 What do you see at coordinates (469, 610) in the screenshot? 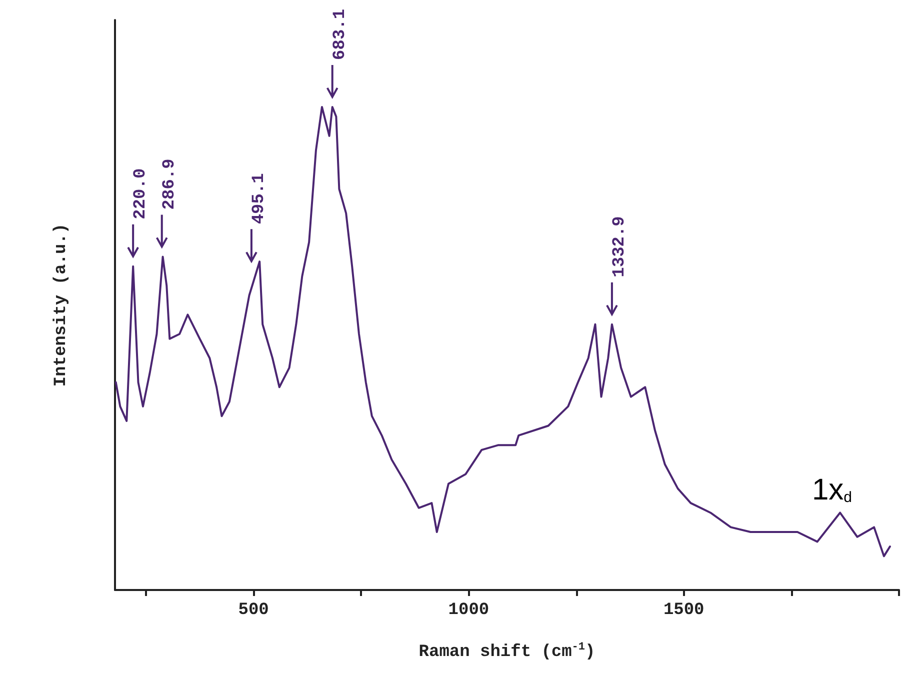
I see `x-tick-label: 1000` at bounding box center [469, 610].